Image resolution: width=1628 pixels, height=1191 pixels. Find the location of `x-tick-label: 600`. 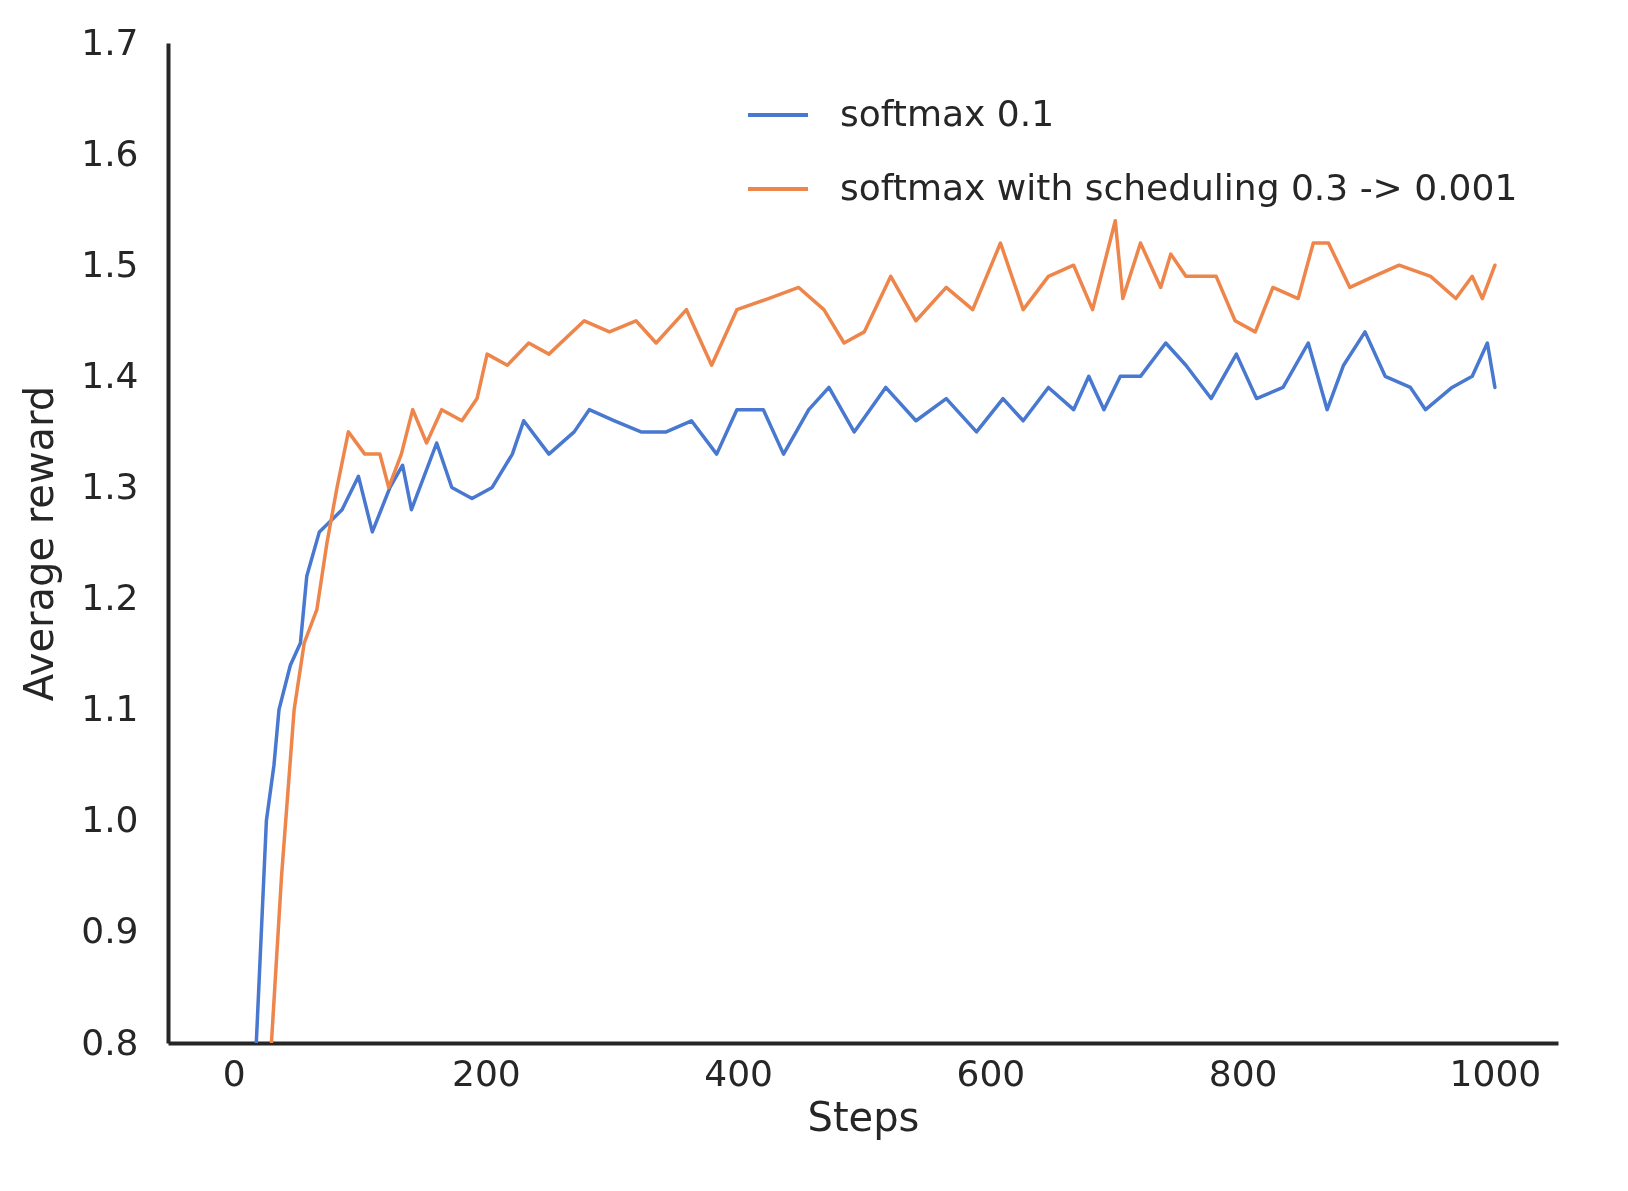

x-tick-label: 600 is located at coordinates (991, 1073).